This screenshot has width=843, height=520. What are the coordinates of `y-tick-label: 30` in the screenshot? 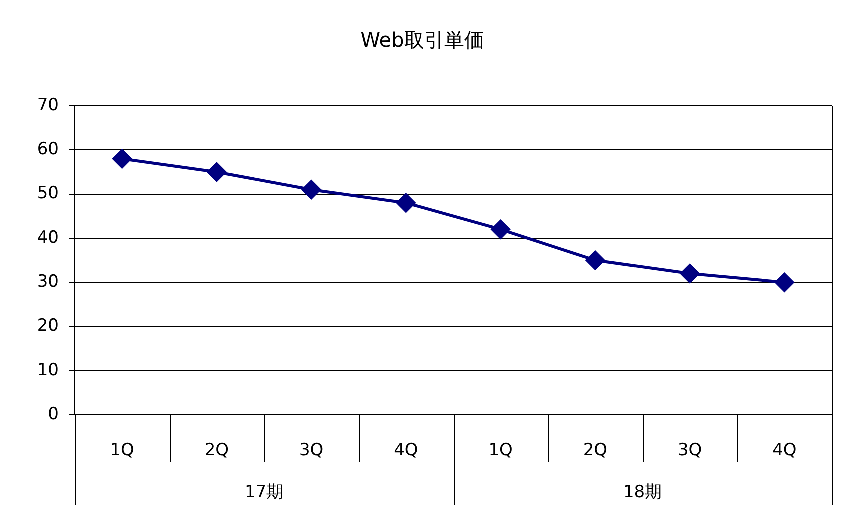 It's located at (48, 282).